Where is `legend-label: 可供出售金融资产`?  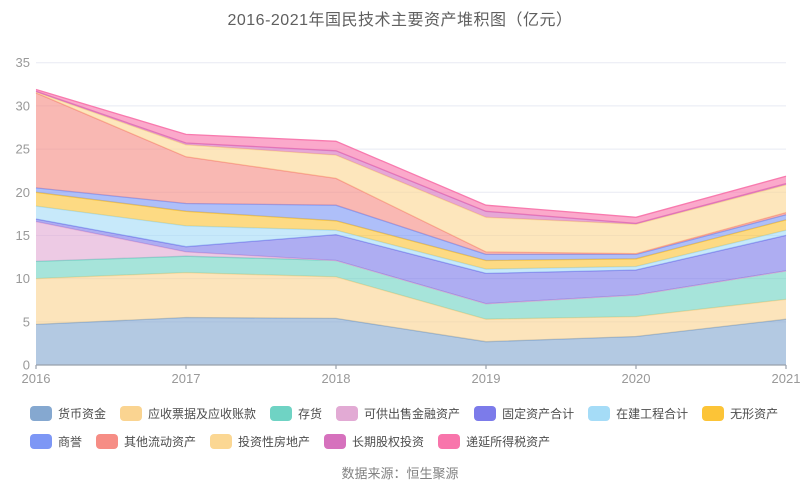
legend-label: 可供出售金融资产 is located at coordinates (412, 414).